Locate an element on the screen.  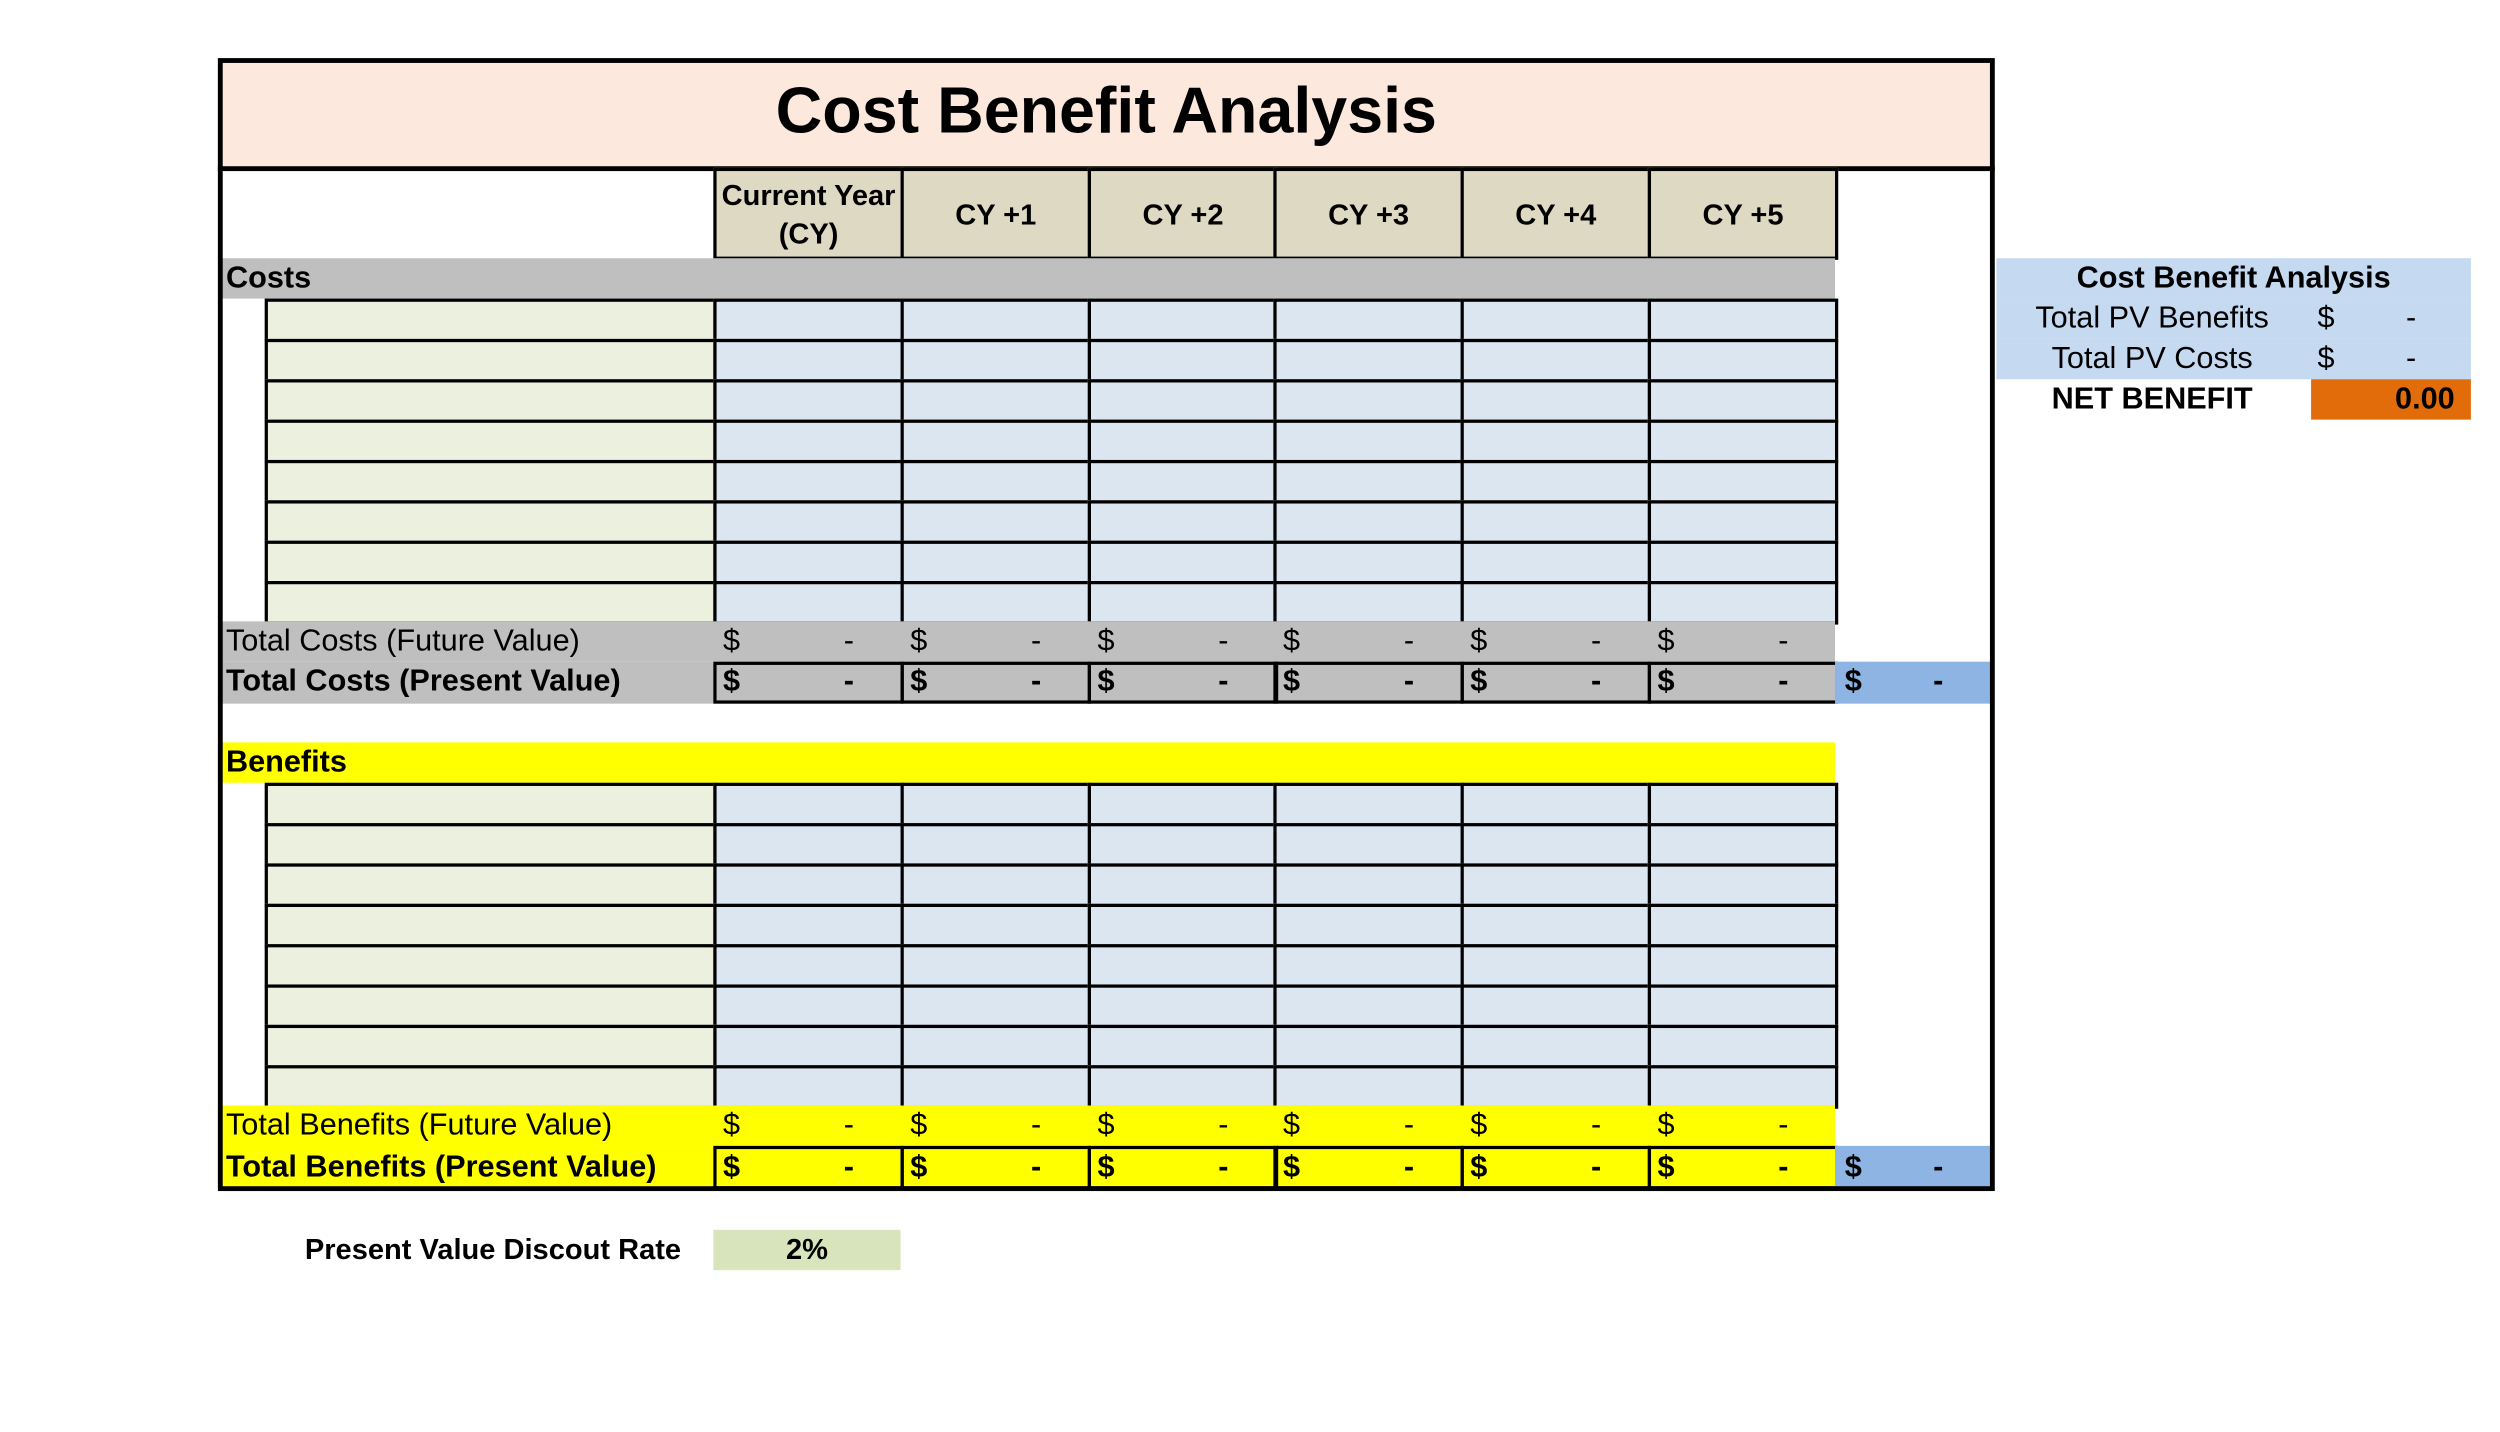
column-header: Current Year (CY) is located at coordinates (808, 213).